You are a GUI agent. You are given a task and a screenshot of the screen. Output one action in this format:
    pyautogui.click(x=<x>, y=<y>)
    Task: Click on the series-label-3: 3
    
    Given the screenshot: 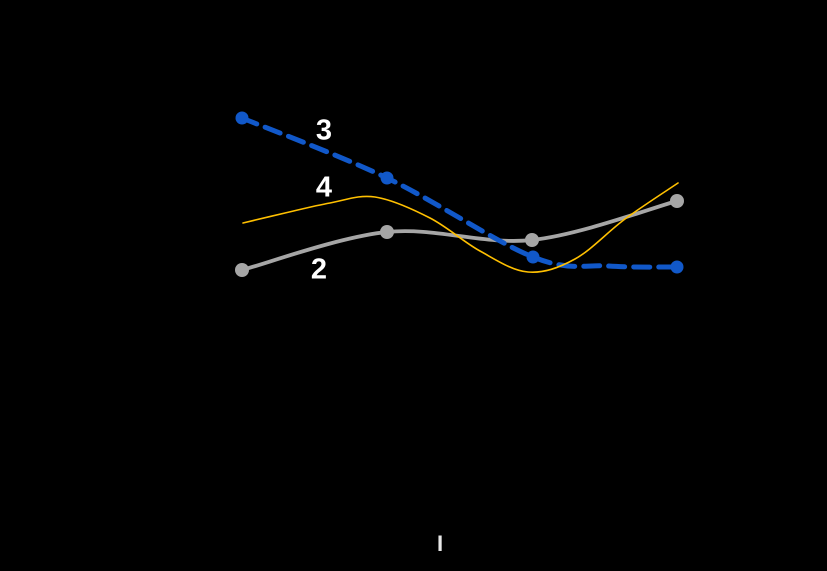 What is the action you would take?
    pyautogui.click(x=324, y=130)
    